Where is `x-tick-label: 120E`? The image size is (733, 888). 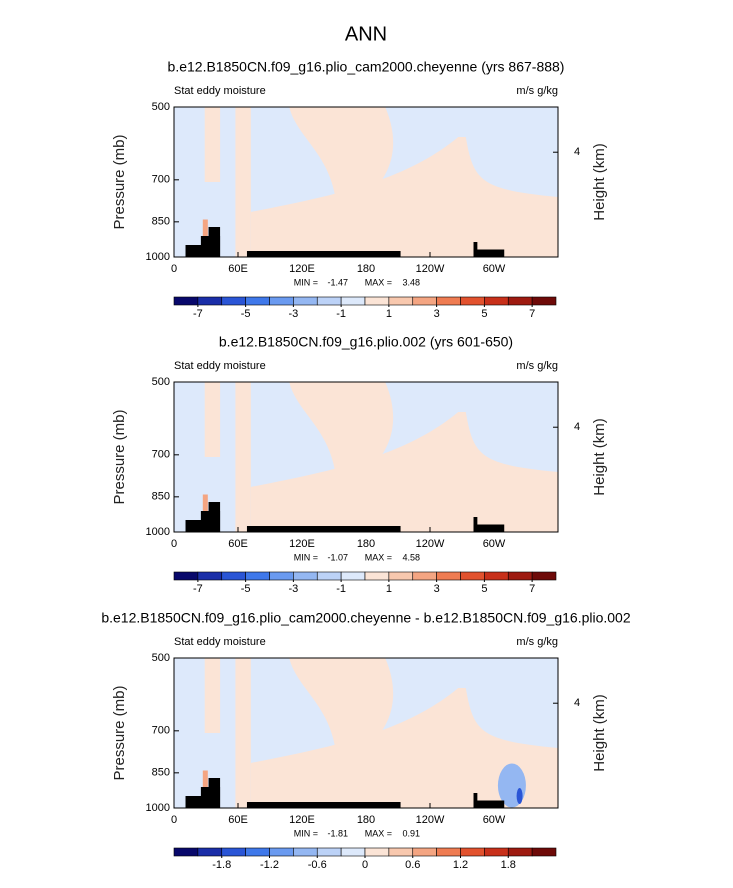
x-tick-label: 120E is located at coordinates (302, 544).